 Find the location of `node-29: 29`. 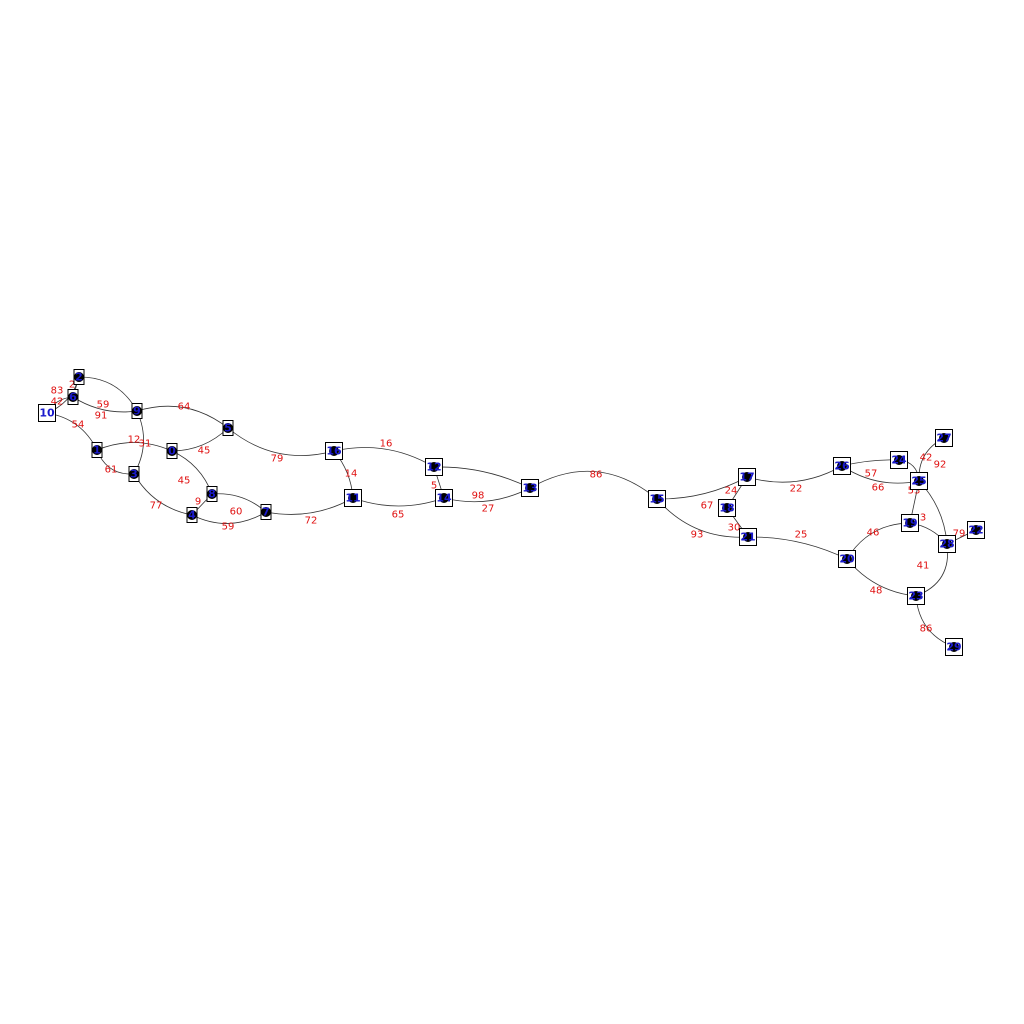

node-29: 29 is located at coordinates (954, 647).